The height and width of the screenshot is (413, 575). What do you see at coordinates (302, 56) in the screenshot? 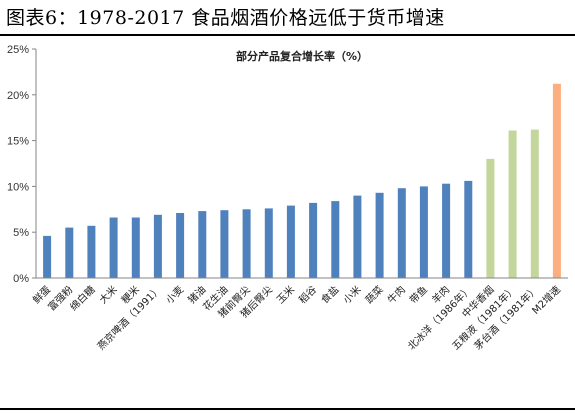
I see `chart-title: 部分产品复合增长率（%）` at bounding box center [302, 56].